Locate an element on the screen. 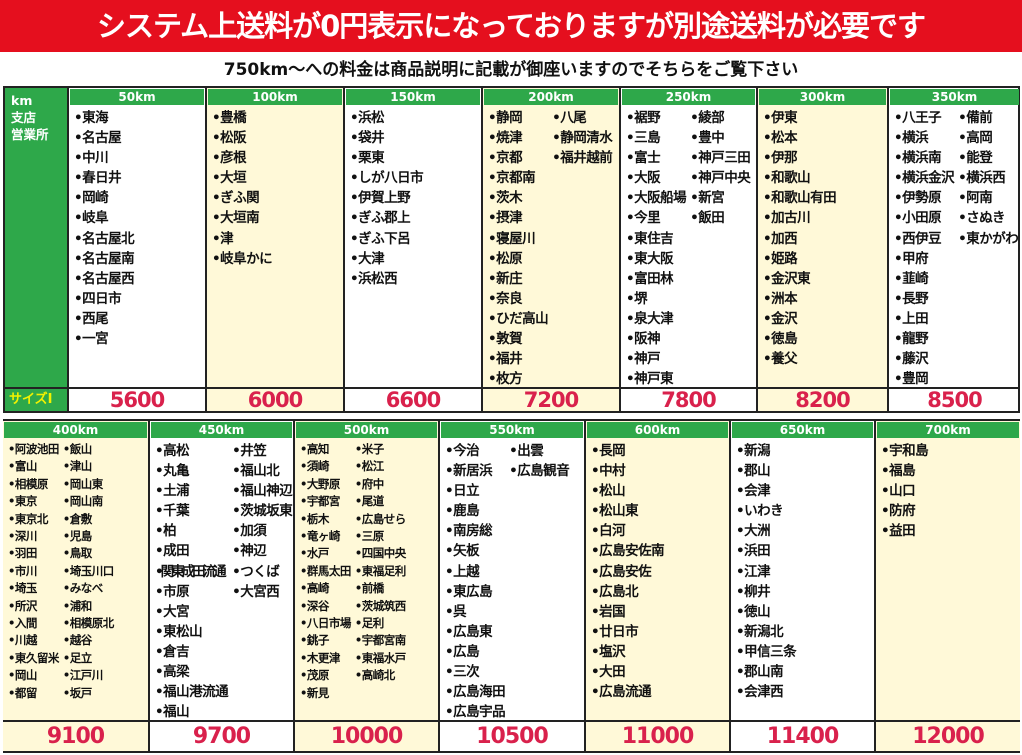 This screenshot has width=1022, height=755. office-item: •足利 is located at coordinates (380, 623).